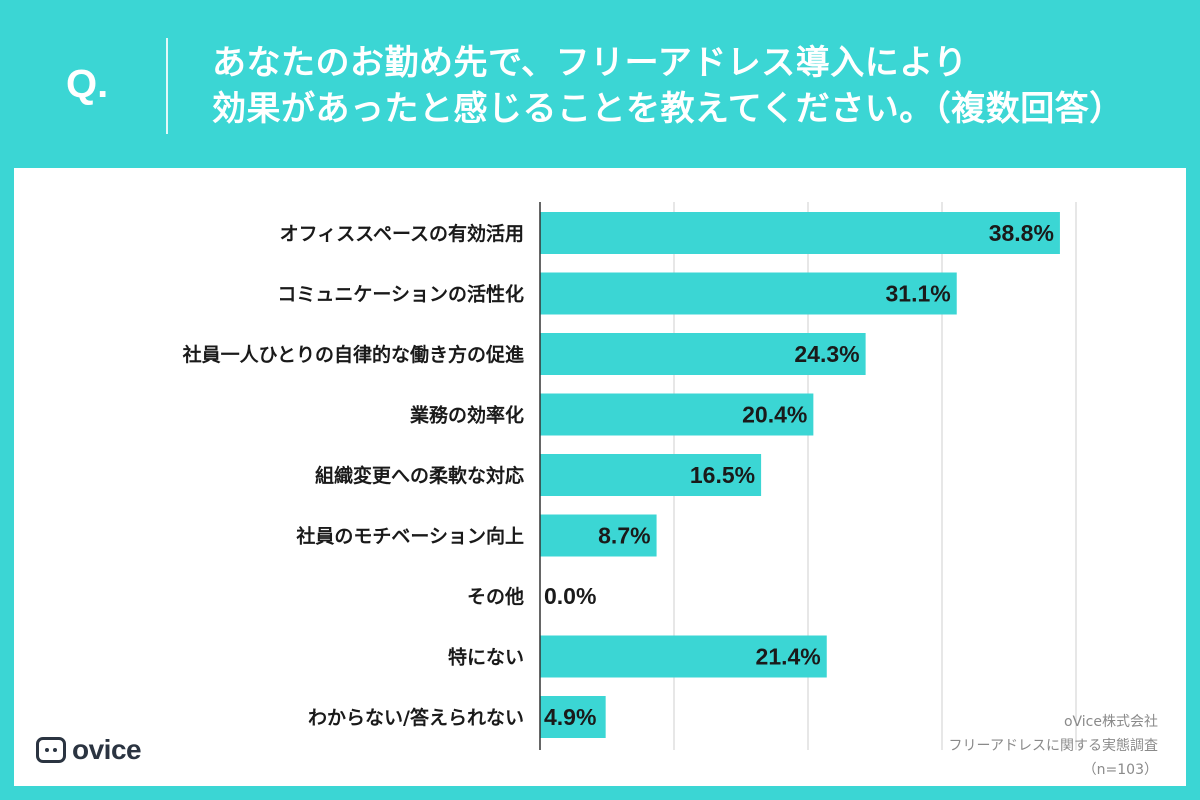 This screenshot has width=1200, height=800. What do you see at coordinates (590, 63) in the screenshot?
I see `question-title-line-1: あなたのお勤め先で、フリーアドレス導入により` at bounding box center [590, 63].